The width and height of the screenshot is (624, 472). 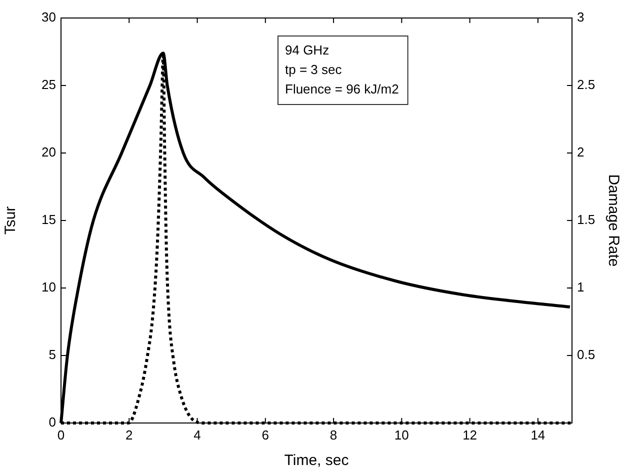 What do you see at coordinates (266, 434) in the screenshot?
I see `x-tick-label: 6` at bounding box center [266, 434].